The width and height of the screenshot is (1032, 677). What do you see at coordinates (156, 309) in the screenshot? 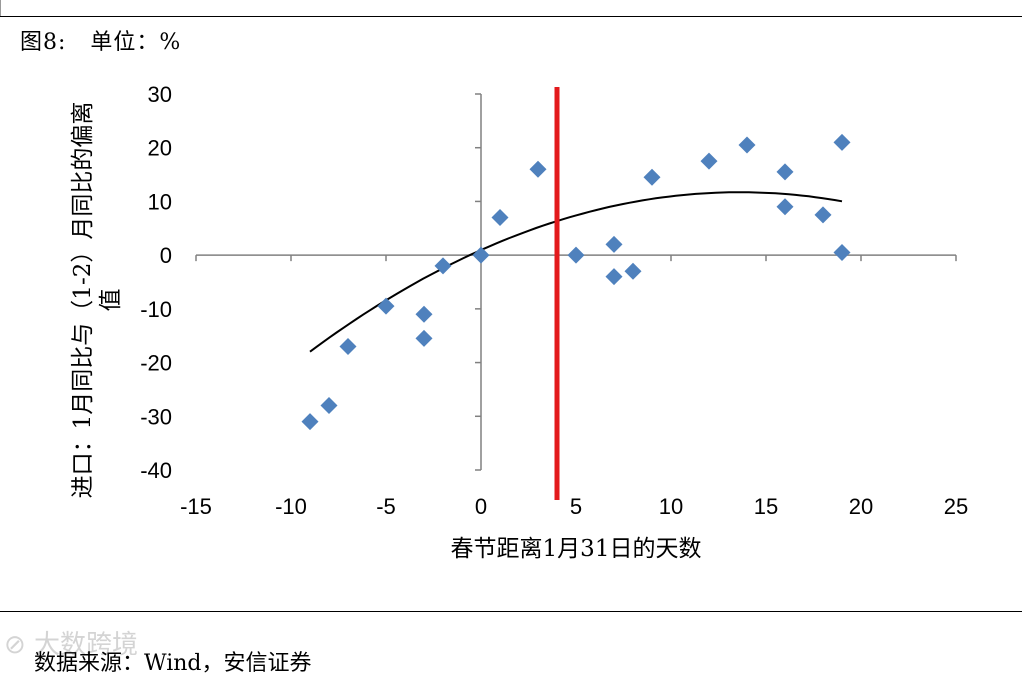
I see `y-tick-label: -10` at bounding box center [156, 309].